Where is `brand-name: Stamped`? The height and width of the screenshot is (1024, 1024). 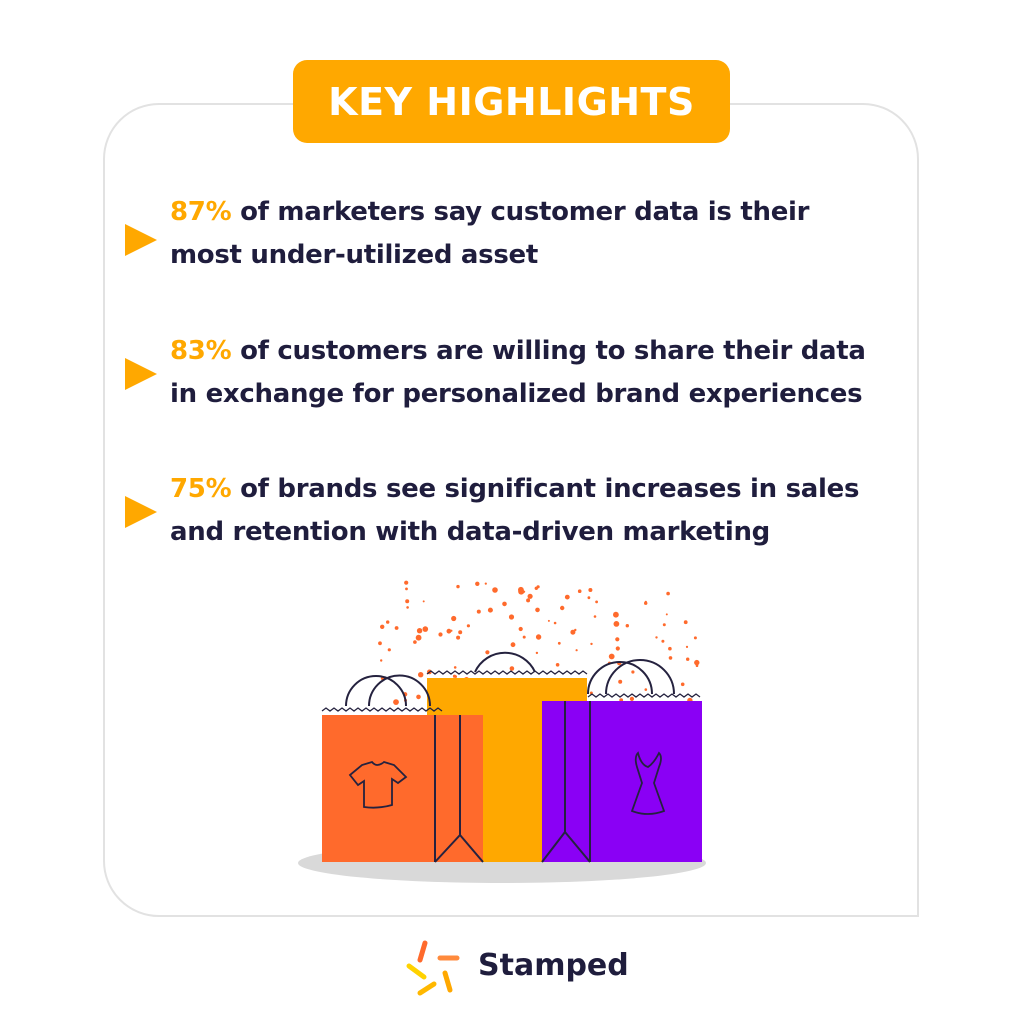
brand-name: Stamped is located at coordinates (553, 965).